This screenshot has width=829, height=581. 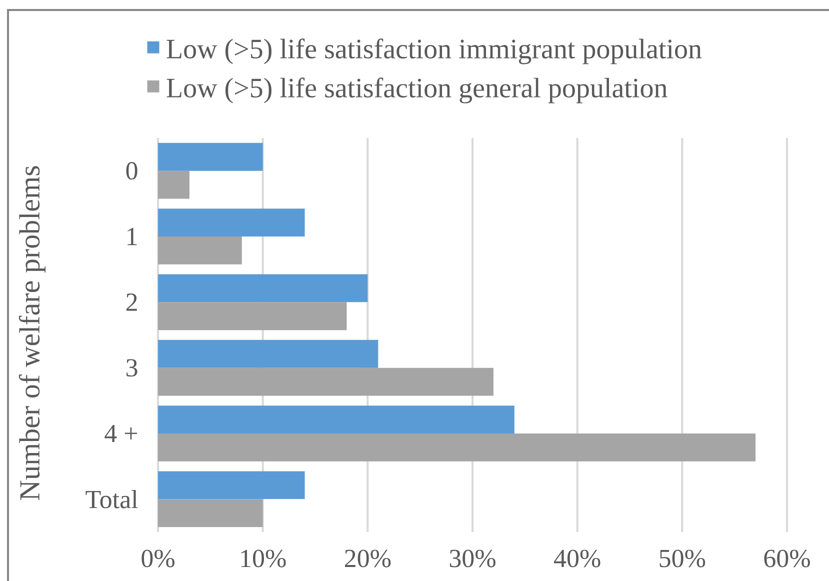 I want to click on y-tick-label: Total, so click(x=112, y=499).